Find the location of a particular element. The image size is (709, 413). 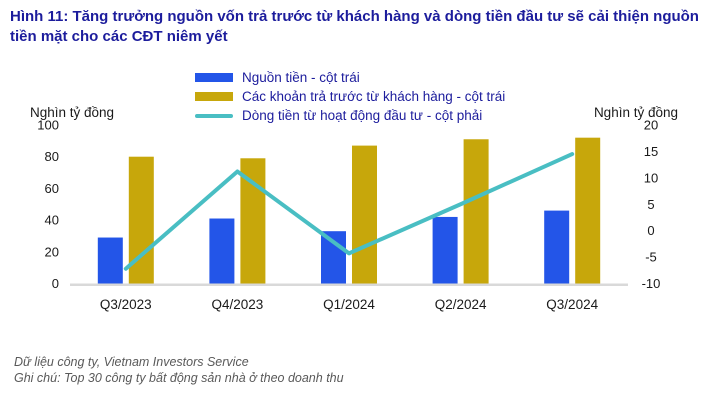

left-axis-tick-100: 100 is located at coordinates (48, 125).